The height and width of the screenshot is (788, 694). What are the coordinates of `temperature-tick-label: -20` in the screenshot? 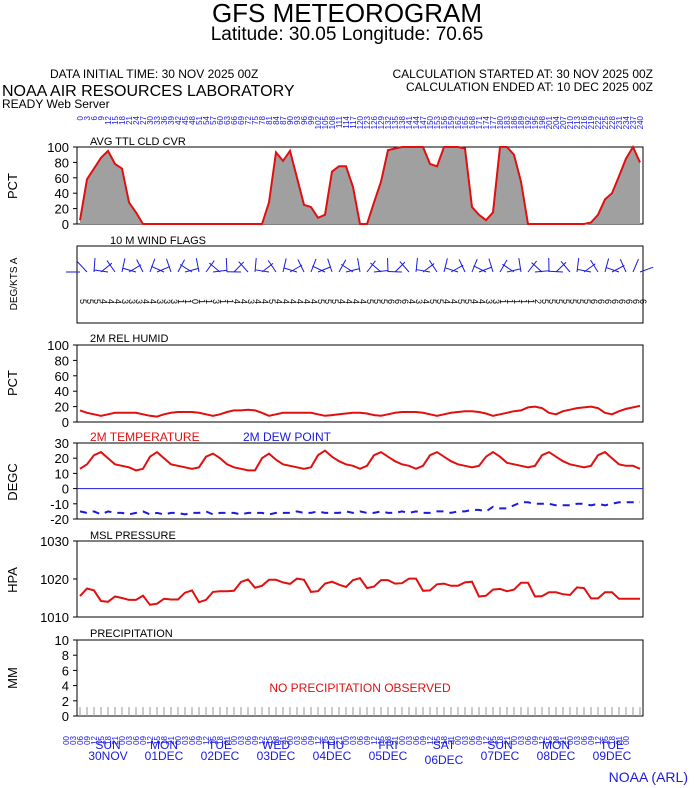 It's located at (59, 519).